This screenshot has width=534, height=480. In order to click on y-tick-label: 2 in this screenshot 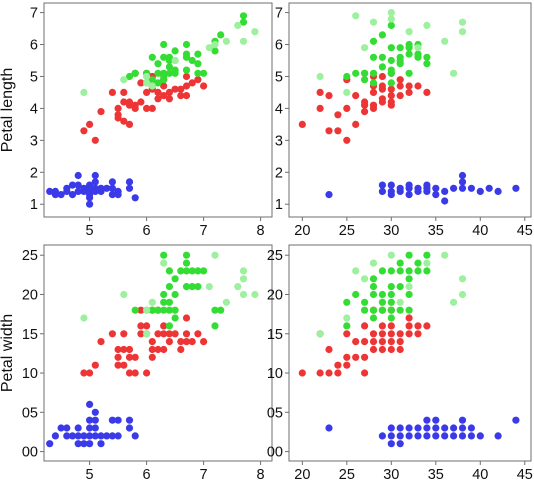, I will do `click(34, 173)`.